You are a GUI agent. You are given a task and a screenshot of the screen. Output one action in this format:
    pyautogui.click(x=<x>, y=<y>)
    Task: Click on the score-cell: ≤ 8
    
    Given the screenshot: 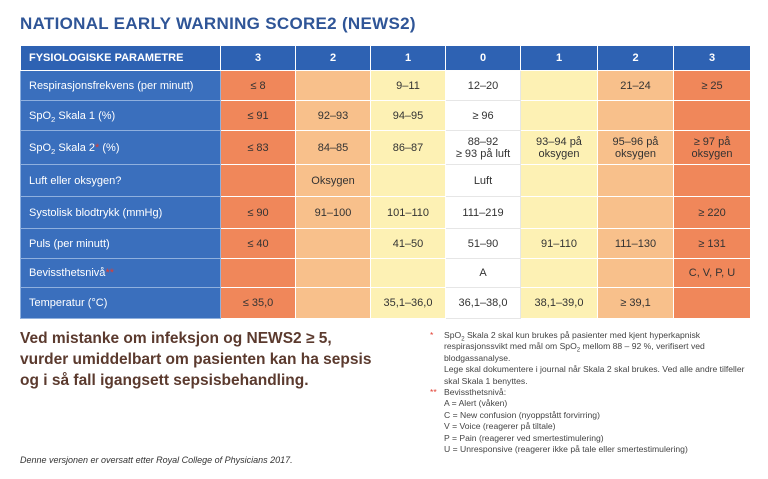 What is the action you would take?
    pyautogui.click(x=258, y=85)
    